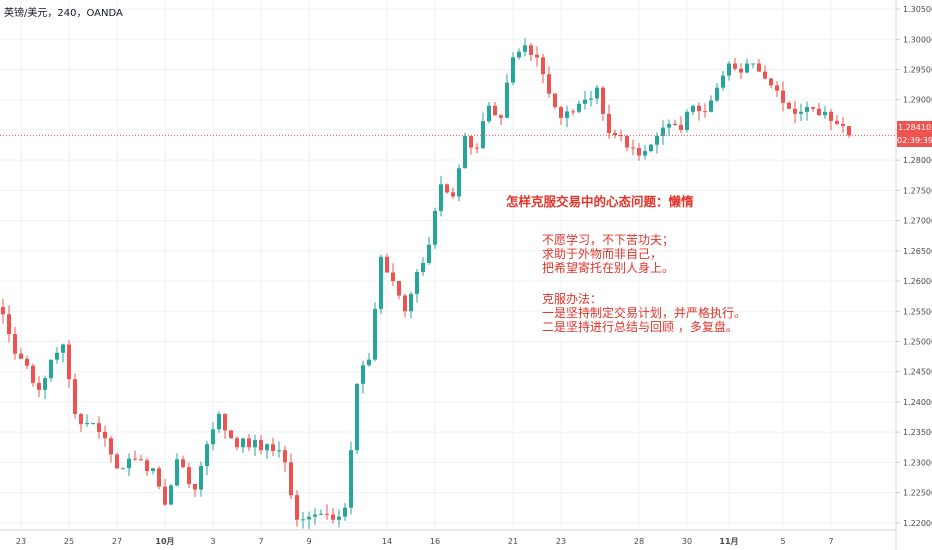  I want to click on price-tick-label: 1.30000, so click(917, 39).